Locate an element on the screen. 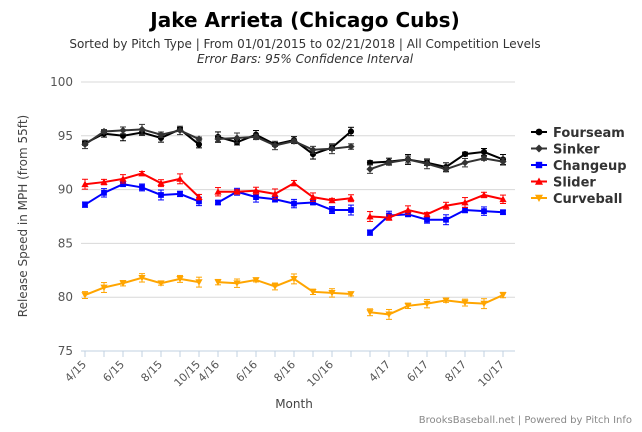 This screenshot has height=432, width=642. x-tick-label: 8/16 is located at coordinates (284, 371).